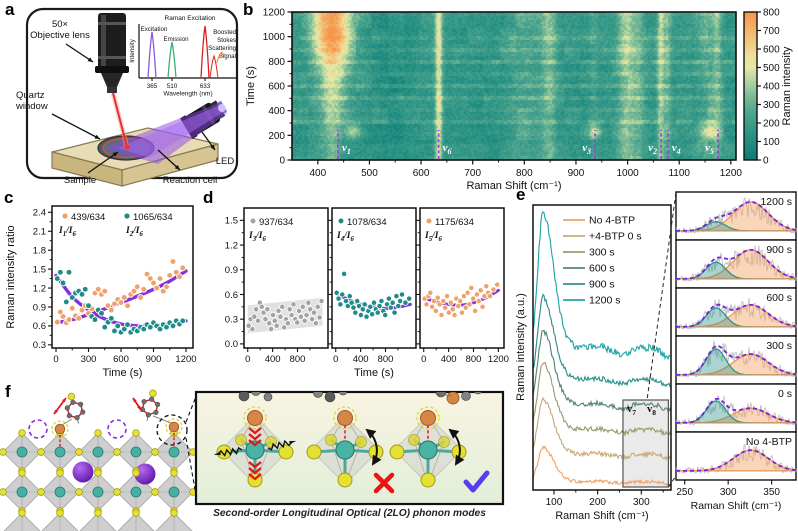 The image size is (798, 531). I want to click on c-xtick: 0, so click(55, 359).